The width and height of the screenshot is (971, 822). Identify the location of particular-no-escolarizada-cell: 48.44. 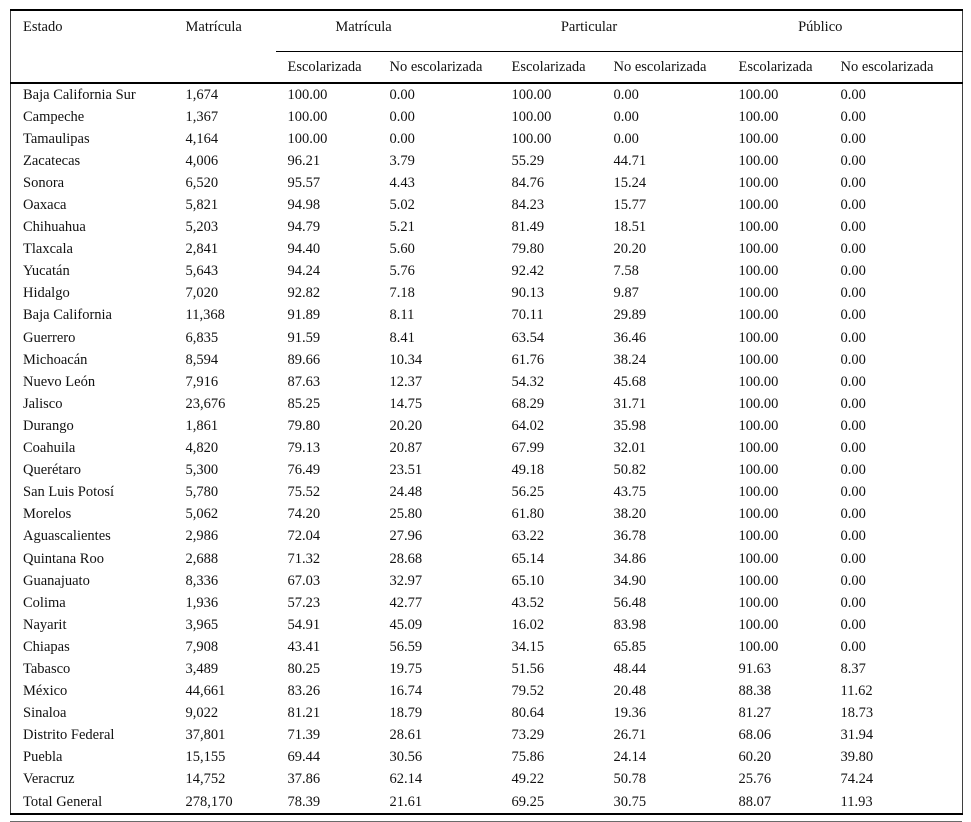
(630, 668).